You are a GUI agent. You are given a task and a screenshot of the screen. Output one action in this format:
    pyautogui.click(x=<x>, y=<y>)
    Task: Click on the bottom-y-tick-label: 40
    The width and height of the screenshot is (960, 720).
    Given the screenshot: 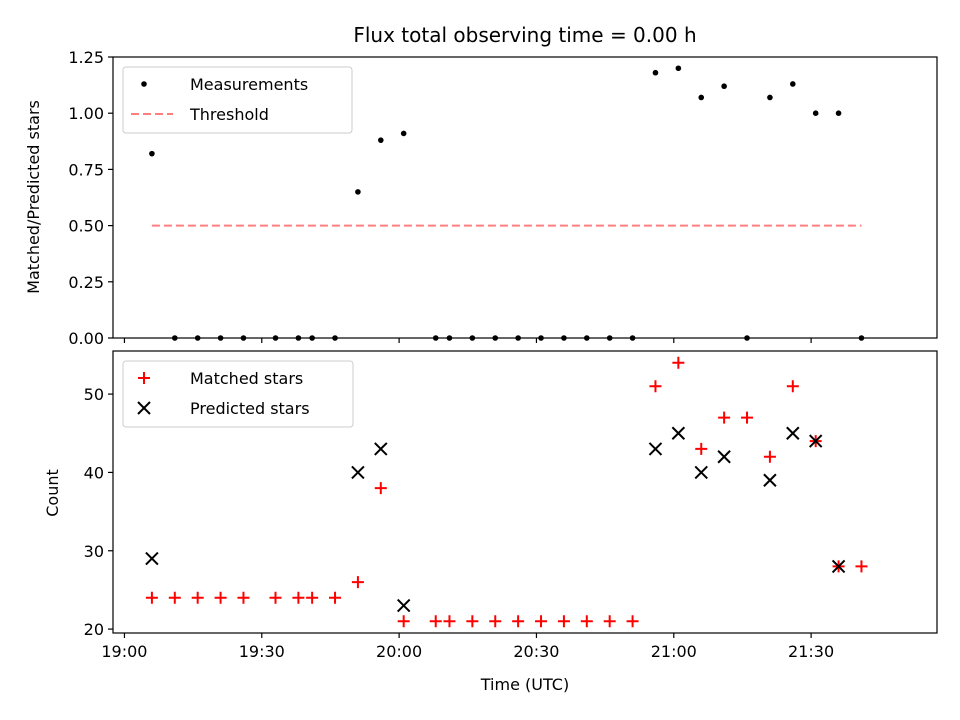 What is the action you would take?
    pyautogui.click(x=94, y=472)
    